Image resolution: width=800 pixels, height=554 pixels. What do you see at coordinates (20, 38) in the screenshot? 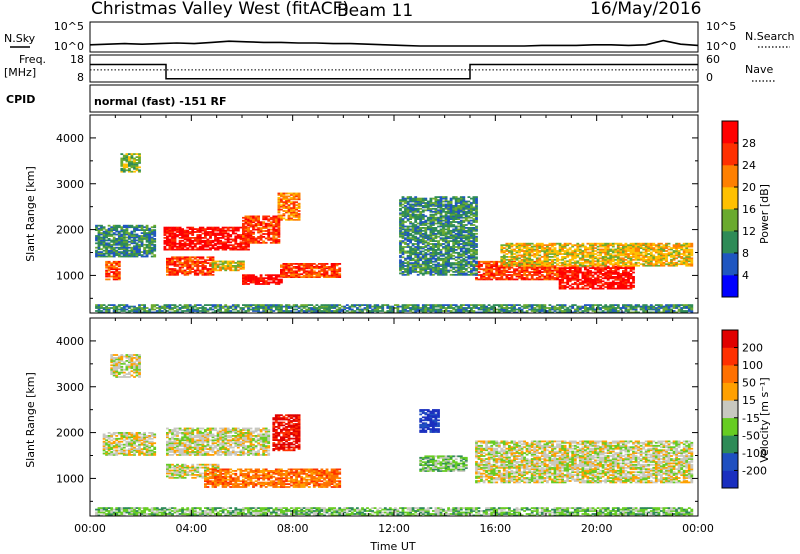
I see `noise-sky-label: N.Sky` at bounding box center [20, 38].